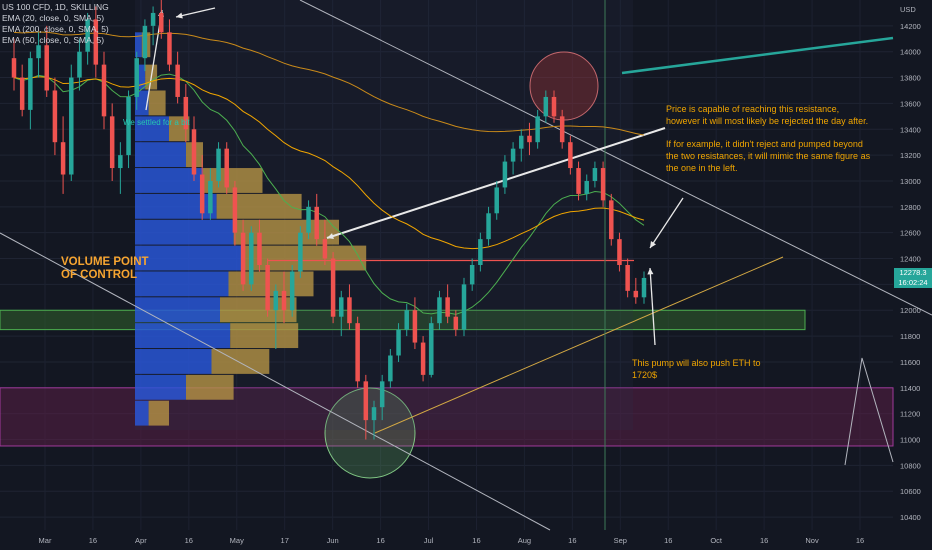 Image resolution: width=932 pixels, height=550 pixels. Describe the element at coordinates (653, 244) in the screenshot. I see `rejection-arrow-head` at that location.